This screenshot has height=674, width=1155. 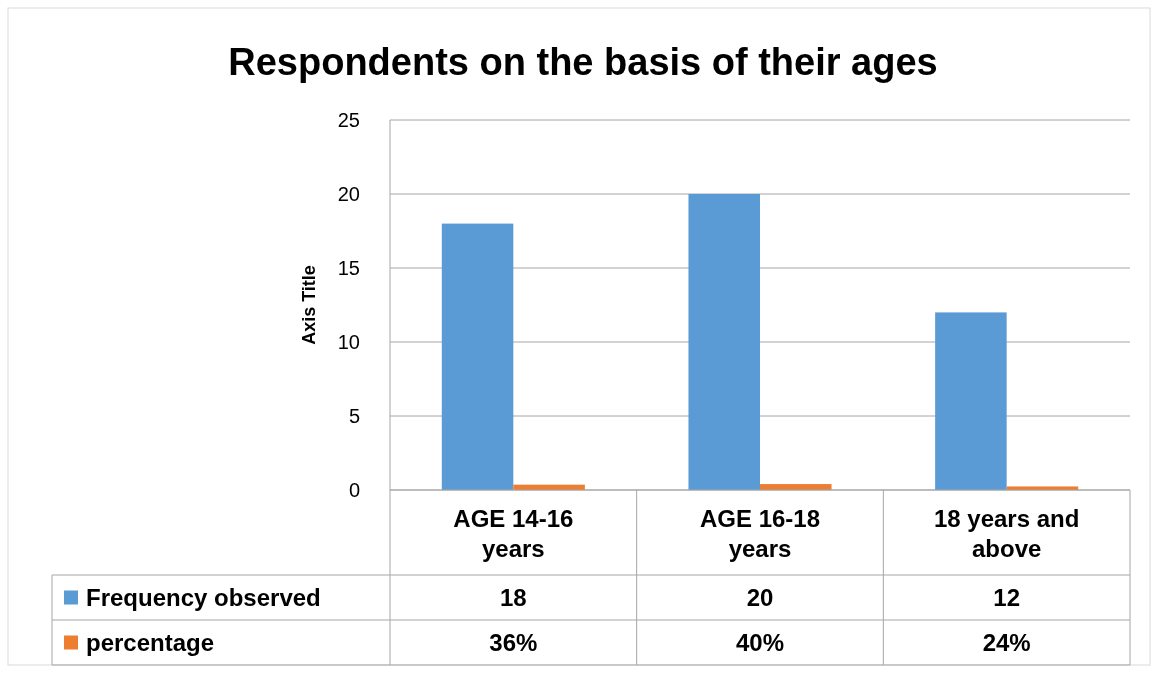 I want to click on x-tick-label: 18 years and above, so click(x=1006, y=533).